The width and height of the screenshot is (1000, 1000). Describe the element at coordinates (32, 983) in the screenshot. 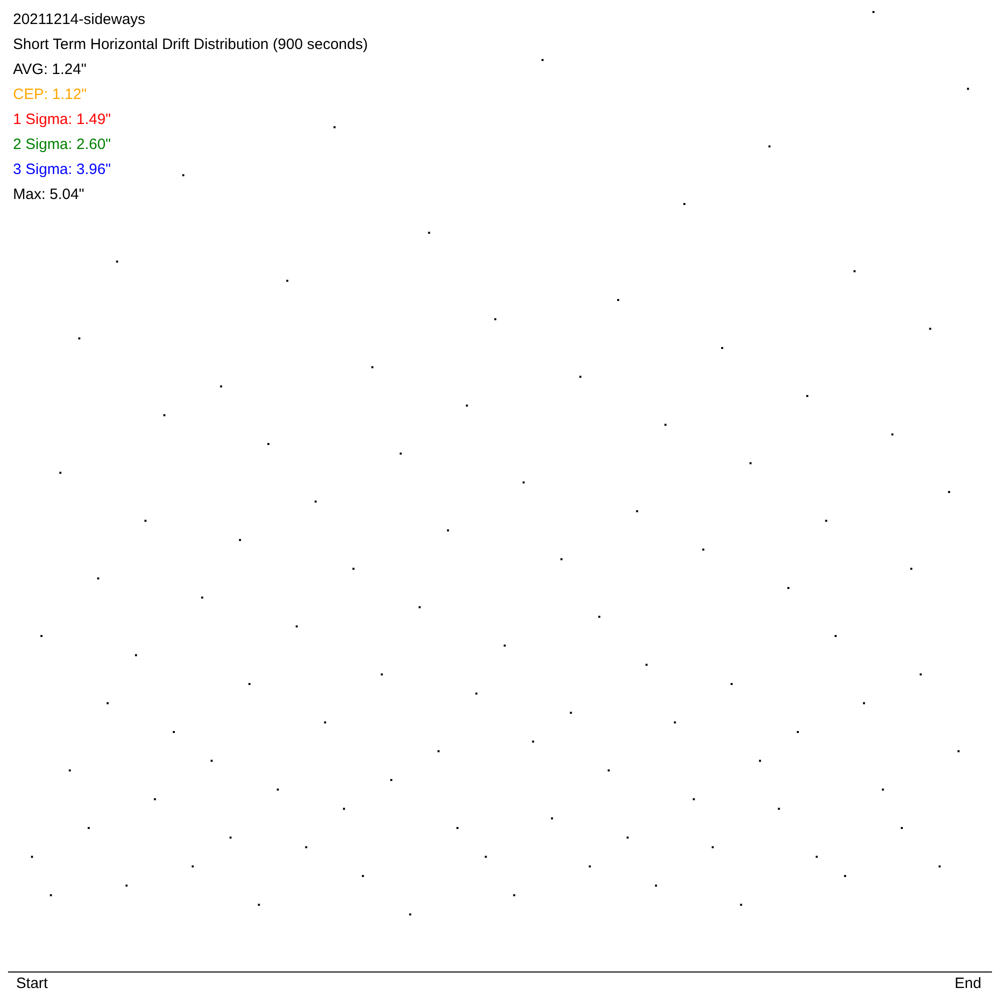

I see `x-tick-label: Start` at that location.